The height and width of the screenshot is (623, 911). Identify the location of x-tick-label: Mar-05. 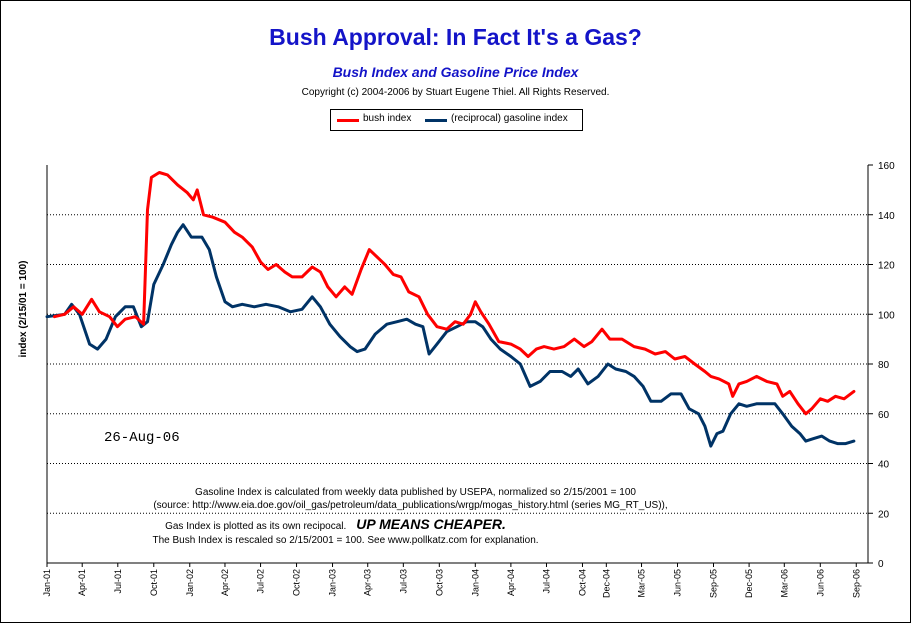
(642, 583).